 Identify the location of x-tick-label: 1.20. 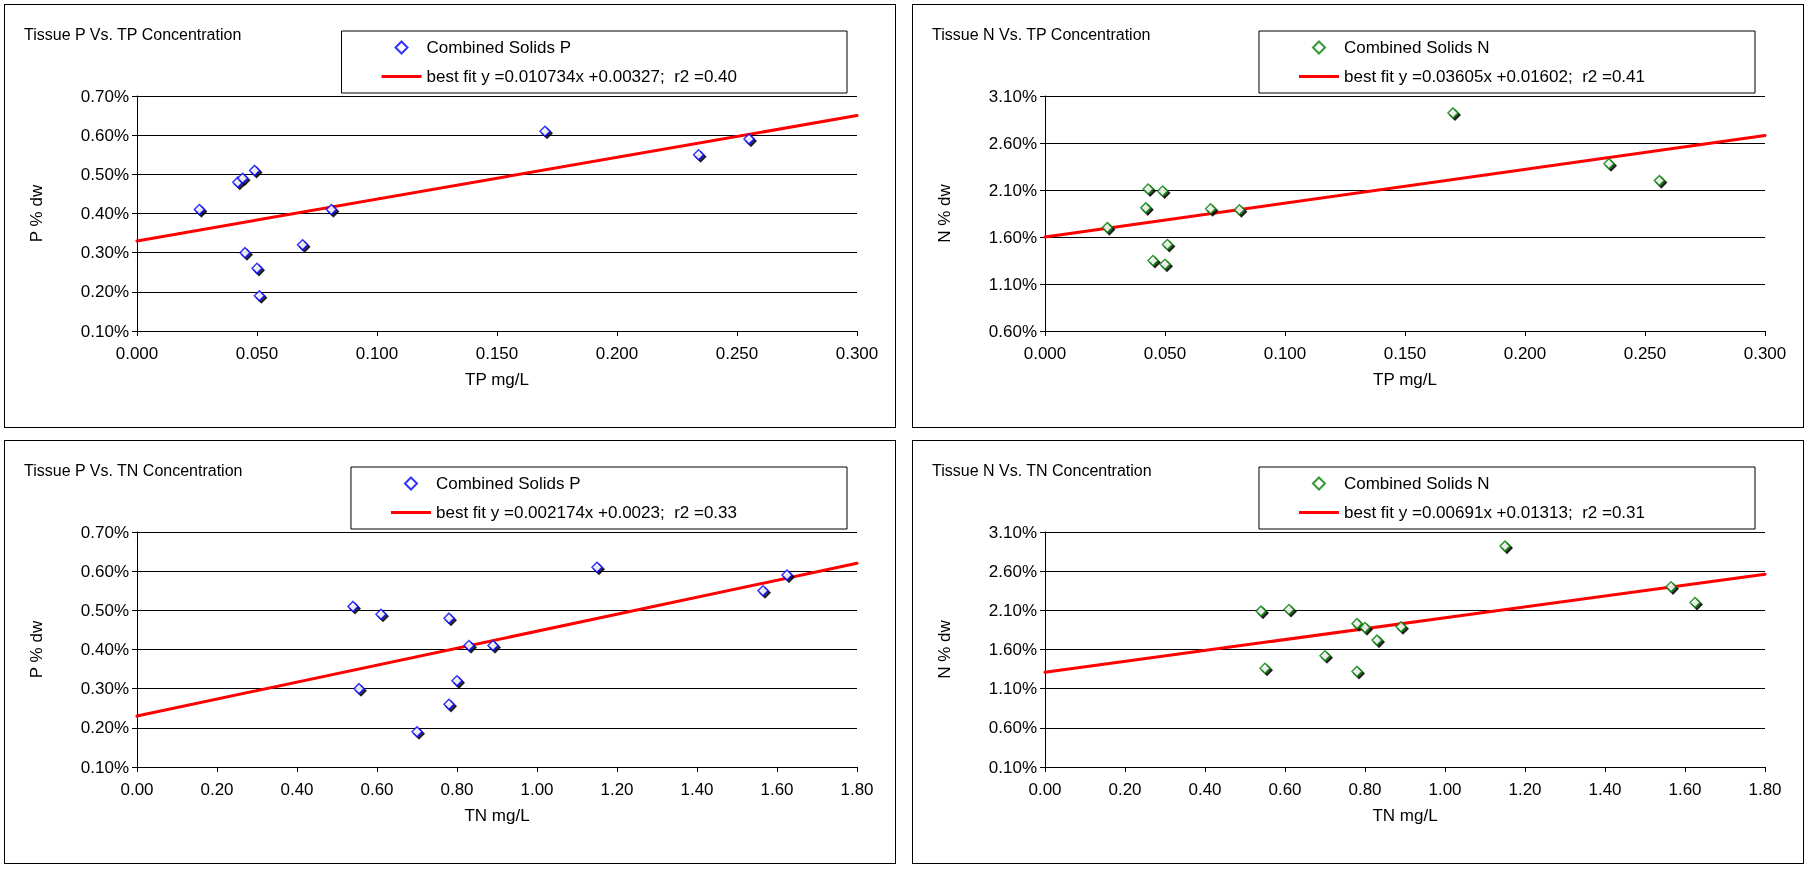
(617, 789).